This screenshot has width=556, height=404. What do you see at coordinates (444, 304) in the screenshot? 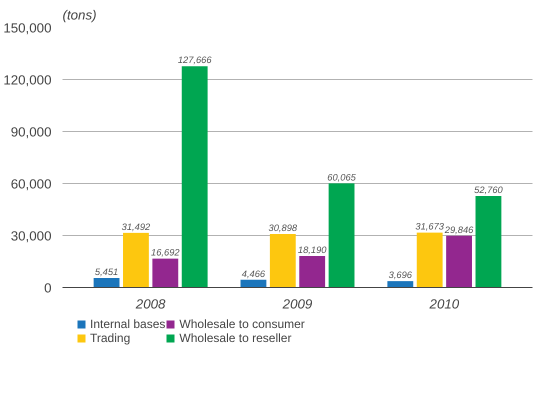
I see `x-tick-label: 2010` at bounding box center [444, 304].